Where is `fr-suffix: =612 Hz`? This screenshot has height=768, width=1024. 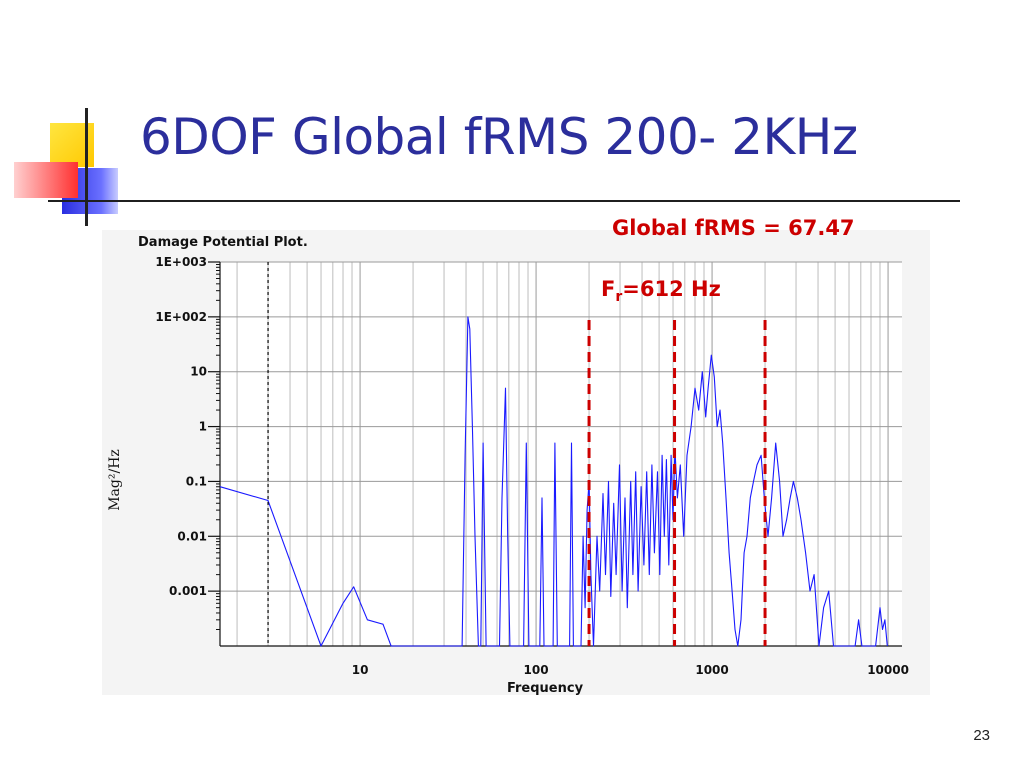 fr-suffix: =612 Hz is located at coordinates (671, 289).